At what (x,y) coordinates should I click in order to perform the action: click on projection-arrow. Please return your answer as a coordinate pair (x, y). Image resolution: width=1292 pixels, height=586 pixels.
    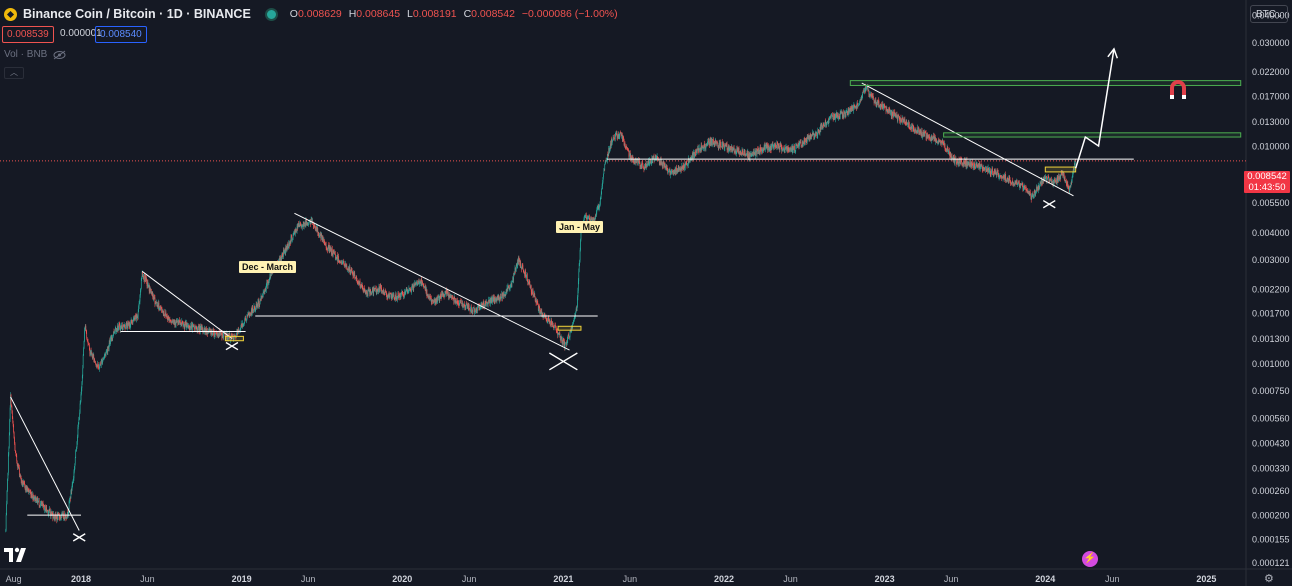
    Looking at the image, I should click on (1094, 108).